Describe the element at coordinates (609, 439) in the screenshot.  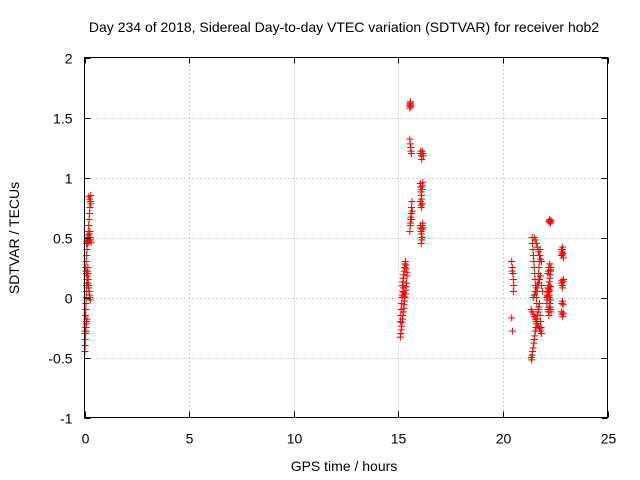
I see `x-tick-label: 25` at that location.